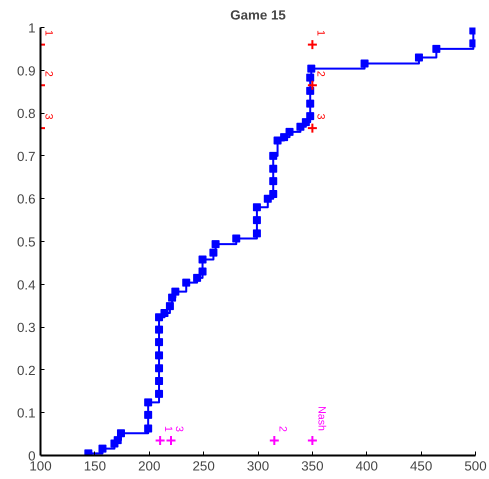  Describe the element at coordinates (258, 466) in the screenshot. I see `x-tick-label: 300` at that location.